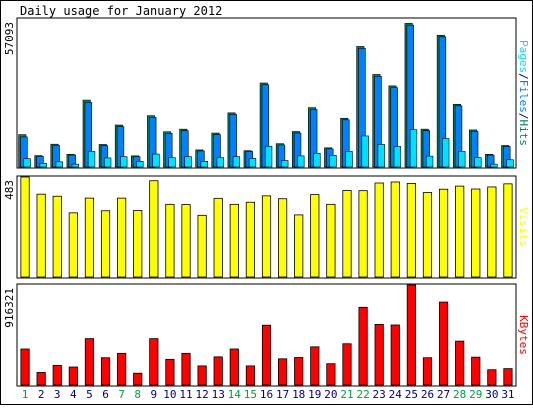 The width and height of the screenshot is (533, 410). Describe the element at coordinates (346, 394) in the screenshot. I see `x-tick-label-day-21: 21` at that location.